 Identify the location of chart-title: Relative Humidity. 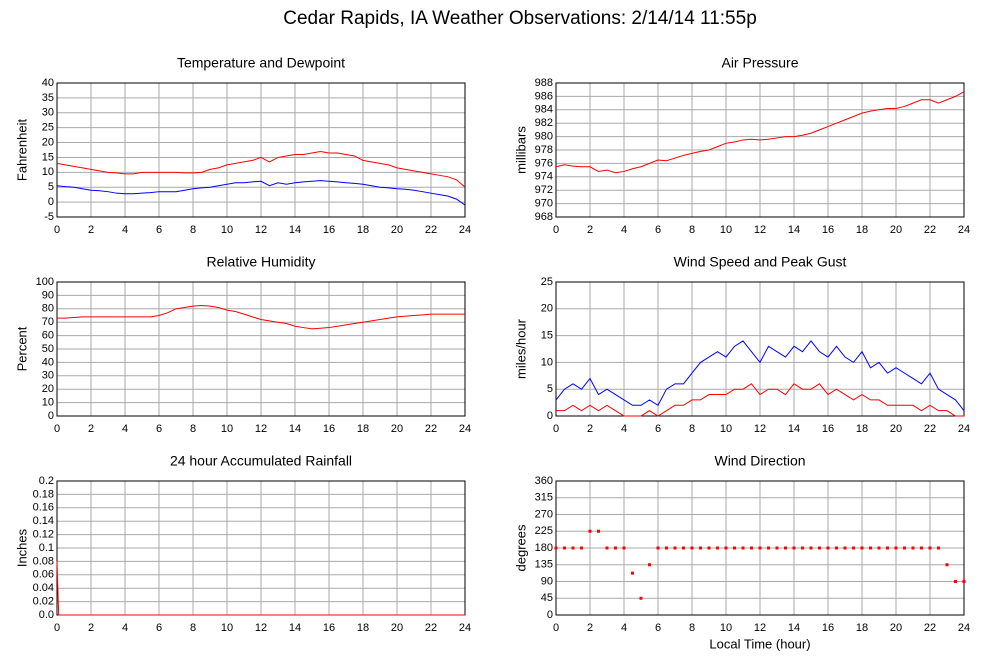
(261, 262).